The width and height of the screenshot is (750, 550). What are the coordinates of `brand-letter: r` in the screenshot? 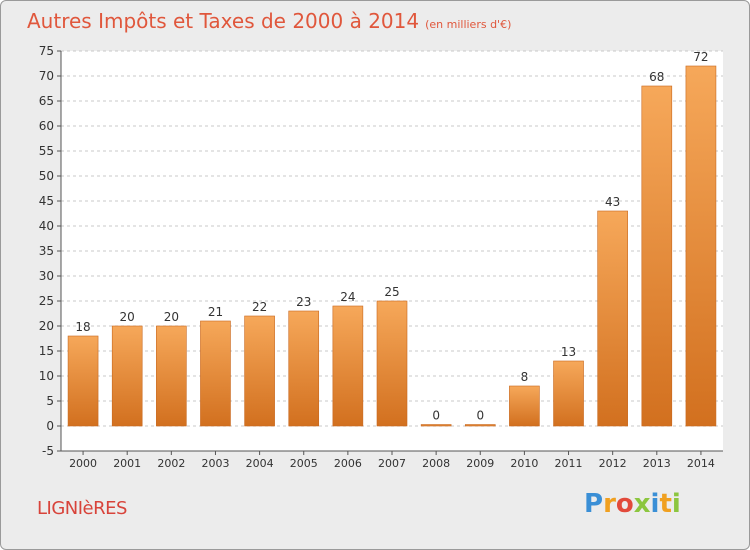 It's located at (609, 504).